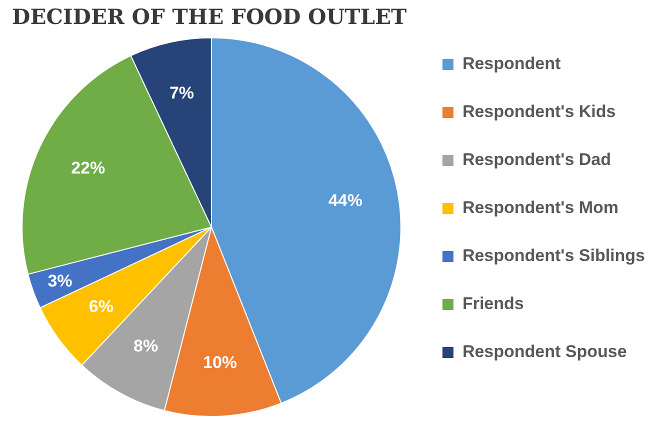 This screenshot has height=421, width=665. What do you see at coordinates (544, 352) in the screenshot?
I see `legend-label: Respondent Spouse` at bounding box center [544, 352].